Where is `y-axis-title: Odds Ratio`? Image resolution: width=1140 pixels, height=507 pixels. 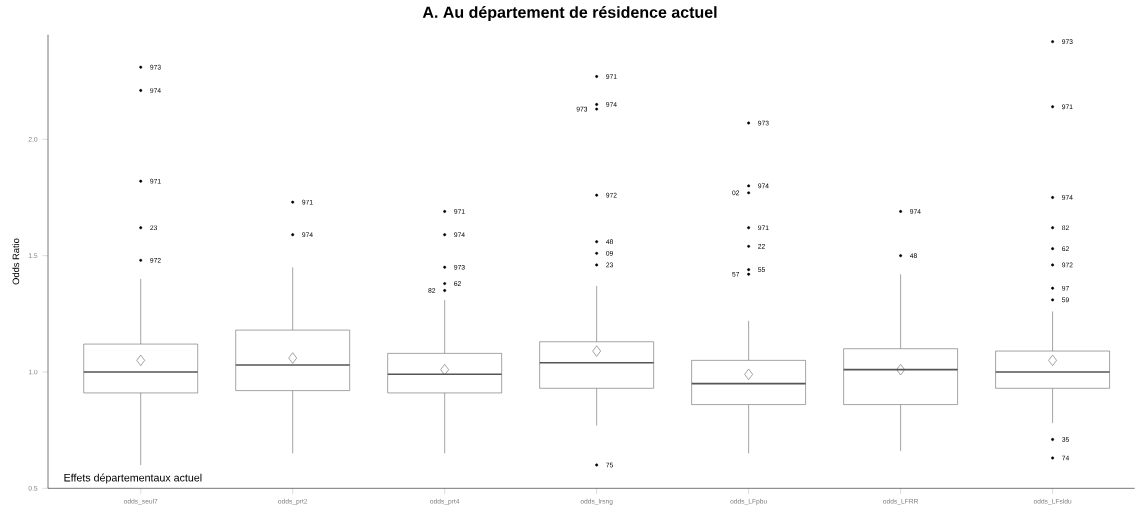
y-axis-title: Odds Ratio is located at coordinates (16, 261).